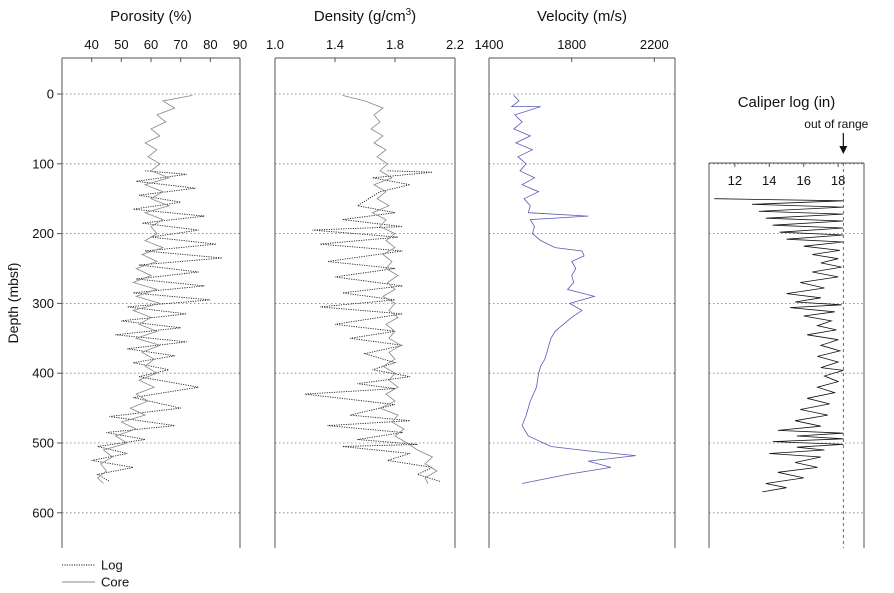 The width and height of the screenshot is (894, 593). Describe the element at coordinates (838, 180) in the screenshot. I see `x-tick-label: 18` at that location.